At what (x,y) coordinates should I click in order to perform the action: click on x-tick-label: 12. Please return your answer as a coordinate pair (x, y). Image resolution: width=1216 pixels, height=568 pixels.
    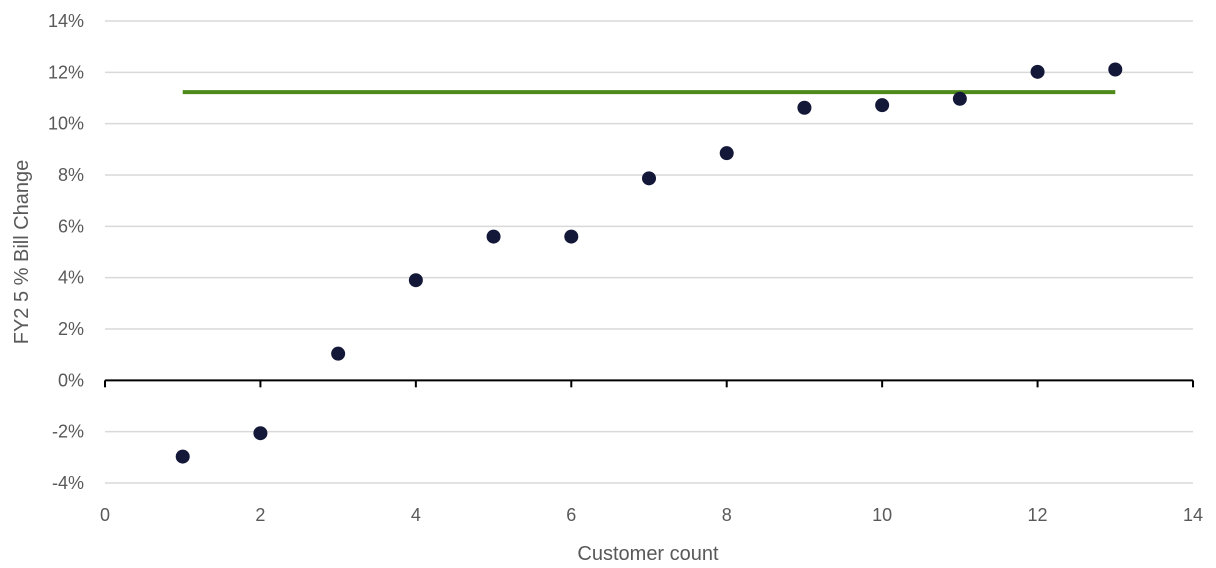
    Looking at the image, I should click on (1038, 515).